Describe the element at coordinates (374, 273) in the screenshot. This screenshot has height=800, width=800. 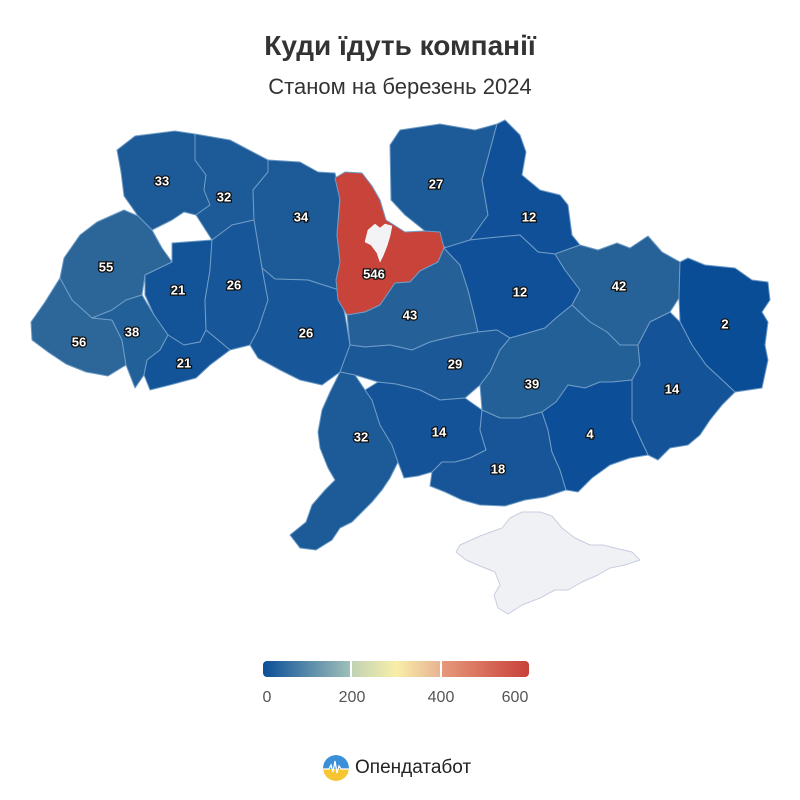
I see `region-value-label: 546` at that location.